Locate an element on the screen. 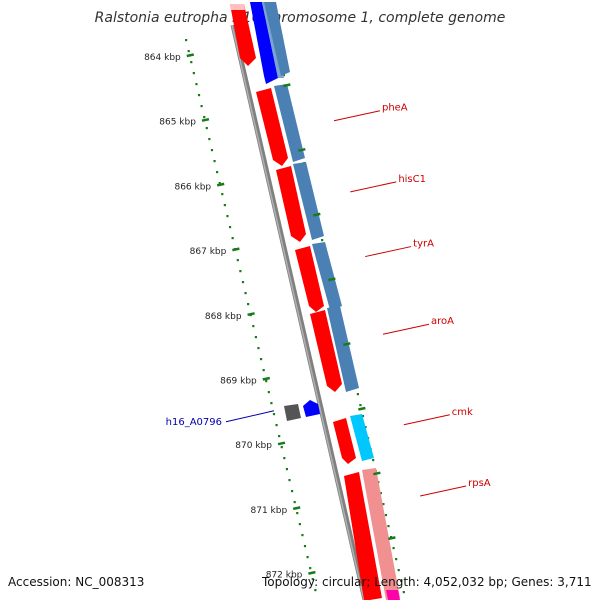 The height and width of the screenshot is (600, 600). kbp-label: 869 kbp is located at coordinates (238, 382).